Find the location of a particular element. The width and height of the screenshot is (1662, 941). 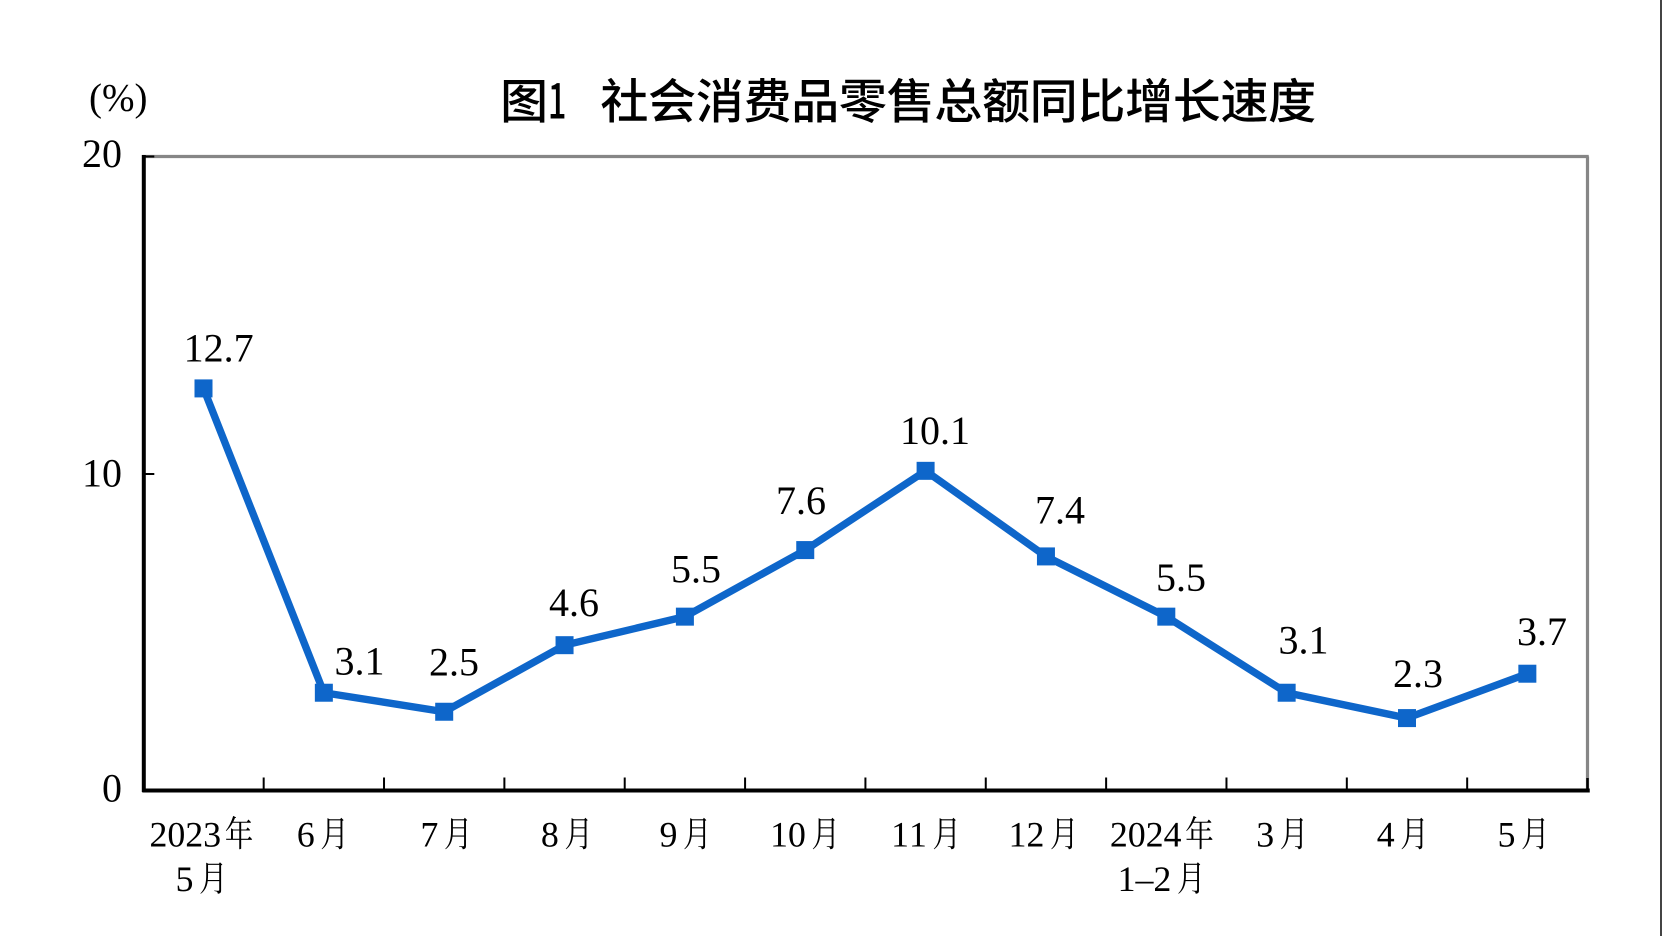

svg-text: 10.1 is located at coordinates (935, 430).